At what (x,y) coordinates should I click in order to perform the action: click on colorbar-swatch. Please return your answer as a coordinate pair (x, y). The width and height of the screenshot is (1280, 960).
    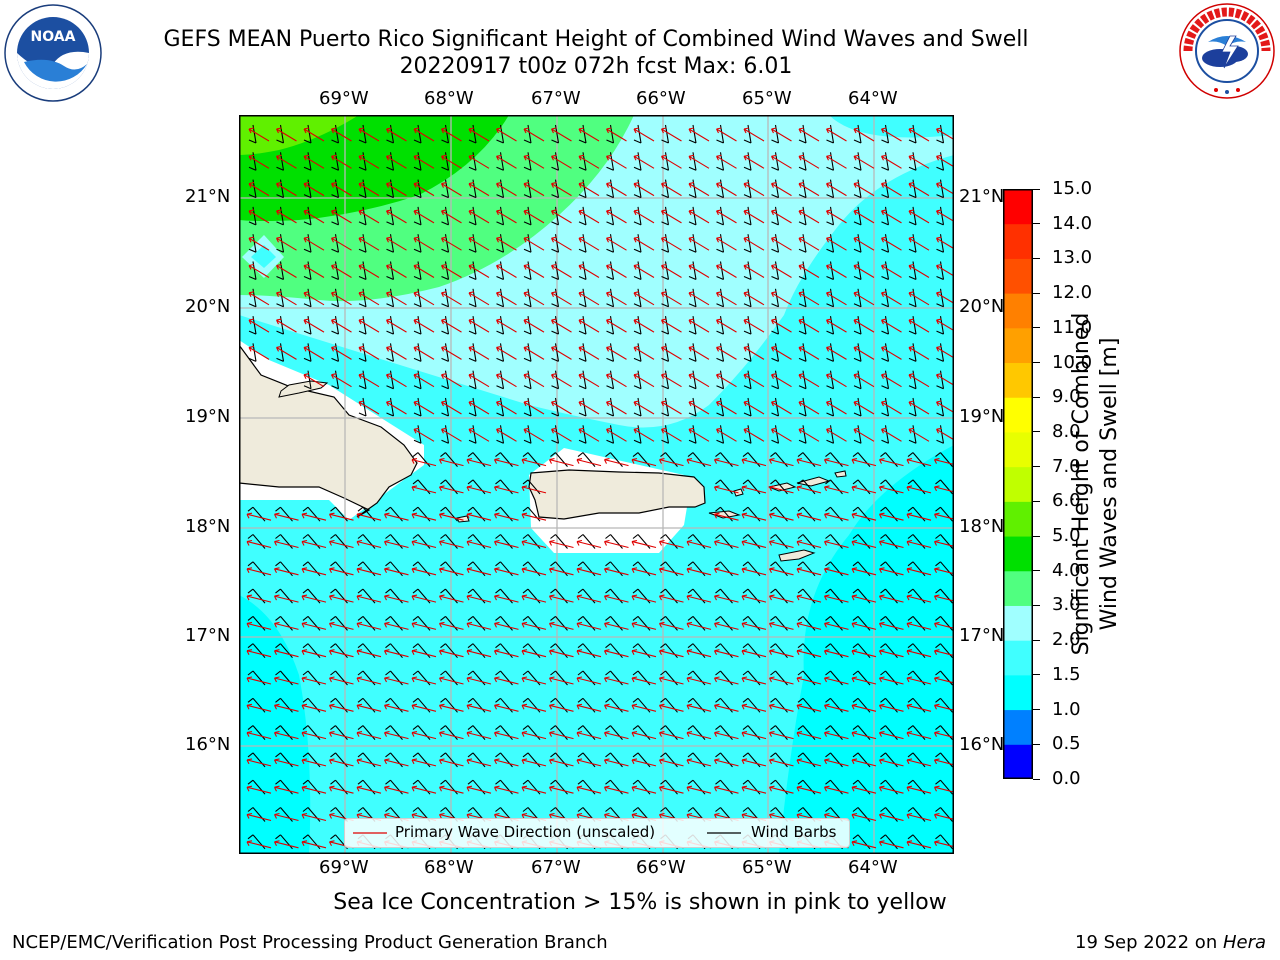
    Looking at the image, I should click on (1018, 692).